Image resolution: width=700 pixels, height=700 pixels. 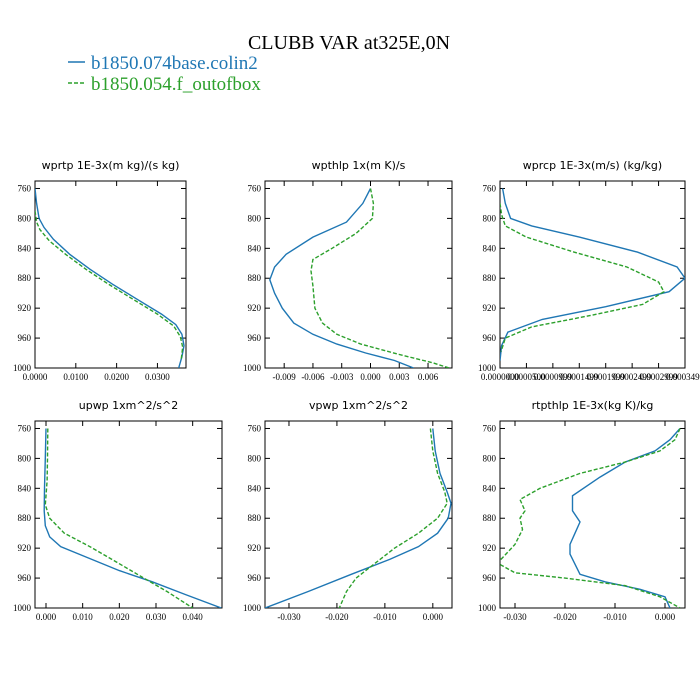 I want to click on panel-title-1: wpthlp 1x(m K)/s, so click(x=359, y=165).